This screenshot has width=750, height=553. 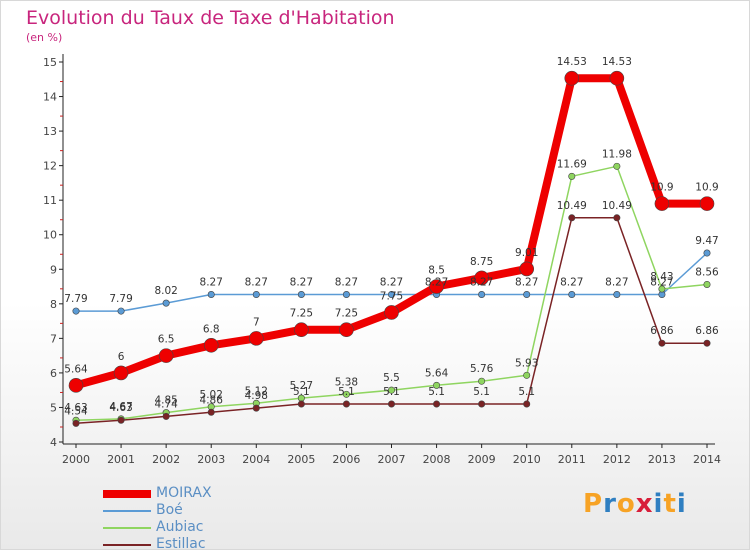 I want to click on data-label: 10.9, so click(x=661, y=188).